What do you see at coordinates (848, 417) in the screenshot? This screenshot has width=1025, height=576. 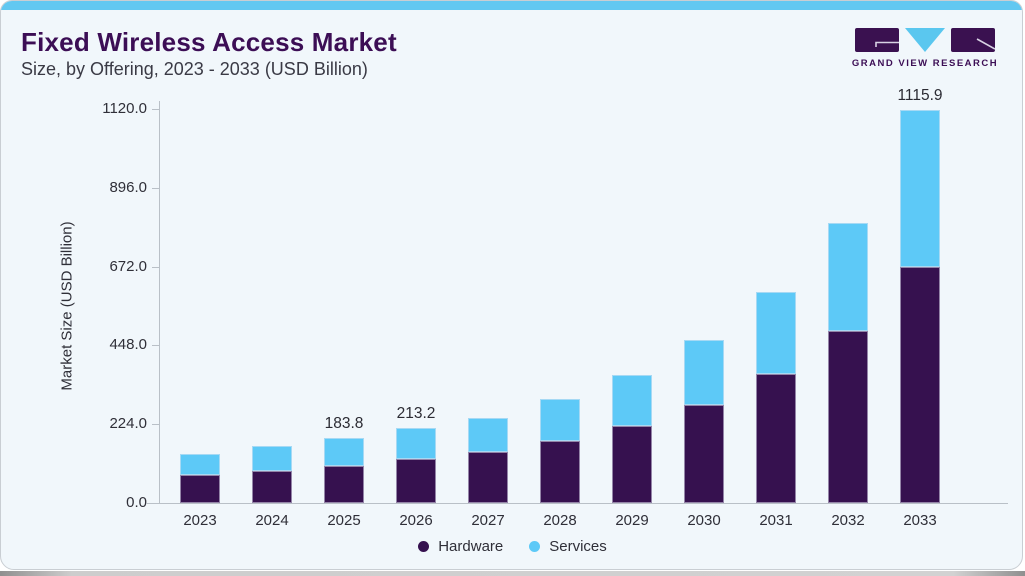 I see `bar-segment-hardware-2032` at bounding box center [848, 417].